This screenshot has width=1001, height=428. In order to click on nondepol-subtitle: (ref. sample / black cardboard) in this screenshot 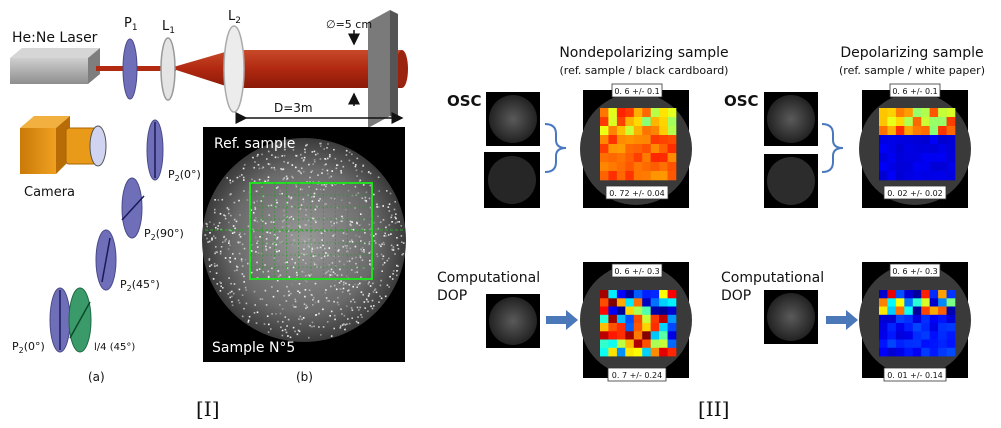, I will do `click(644, 70)`.